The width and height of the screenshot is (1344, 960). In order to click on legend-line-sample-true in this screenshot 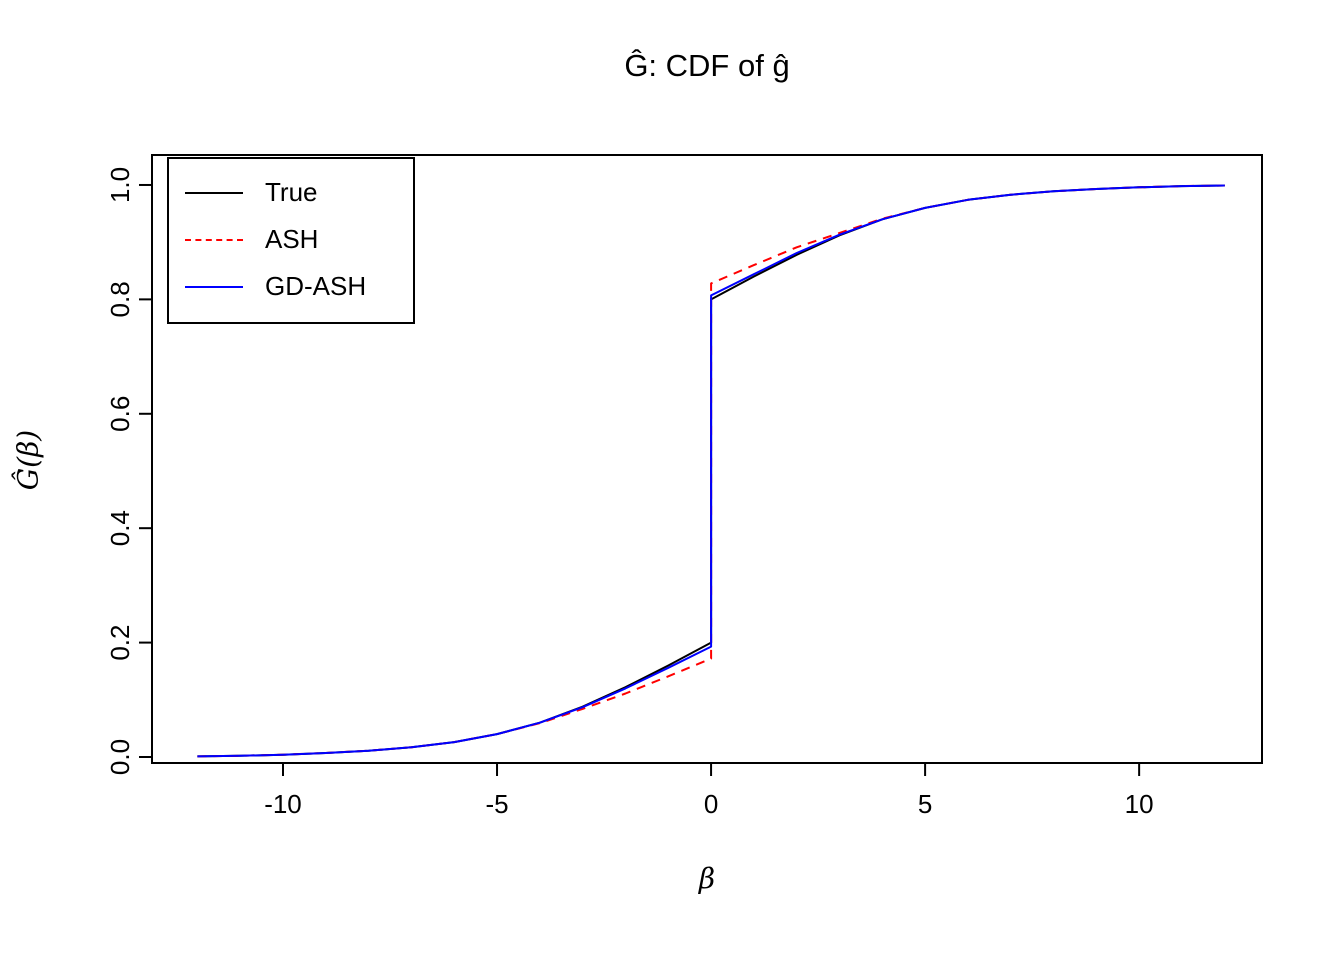, I will do `click(214, 192)`.